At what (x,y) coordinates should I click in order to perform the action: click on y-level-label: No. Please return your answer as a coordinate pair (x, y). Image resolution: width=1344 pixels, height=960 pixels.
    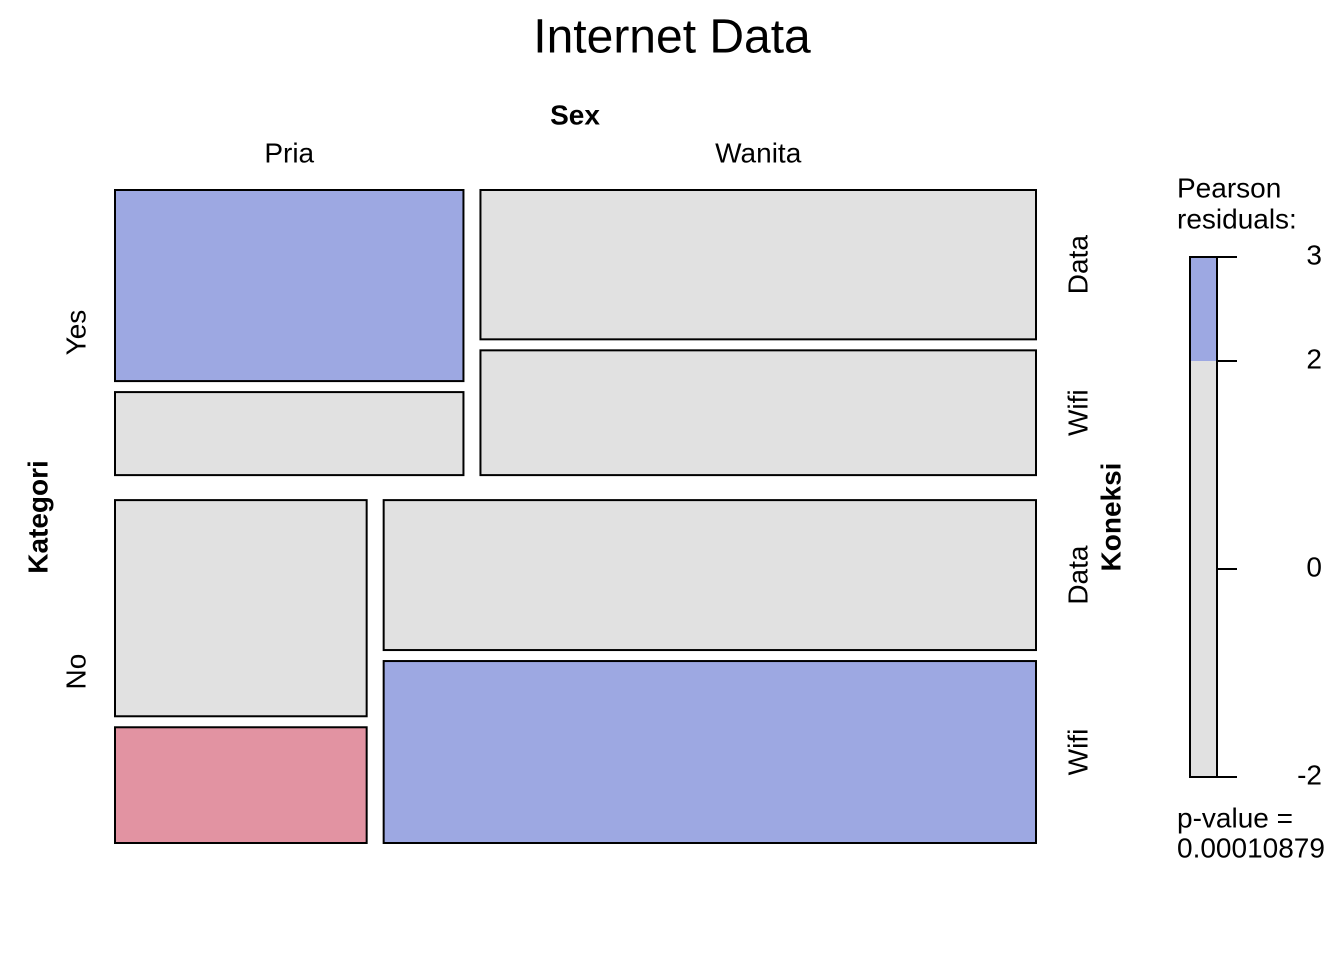
    Looking at the image, I should click on (75, 672).